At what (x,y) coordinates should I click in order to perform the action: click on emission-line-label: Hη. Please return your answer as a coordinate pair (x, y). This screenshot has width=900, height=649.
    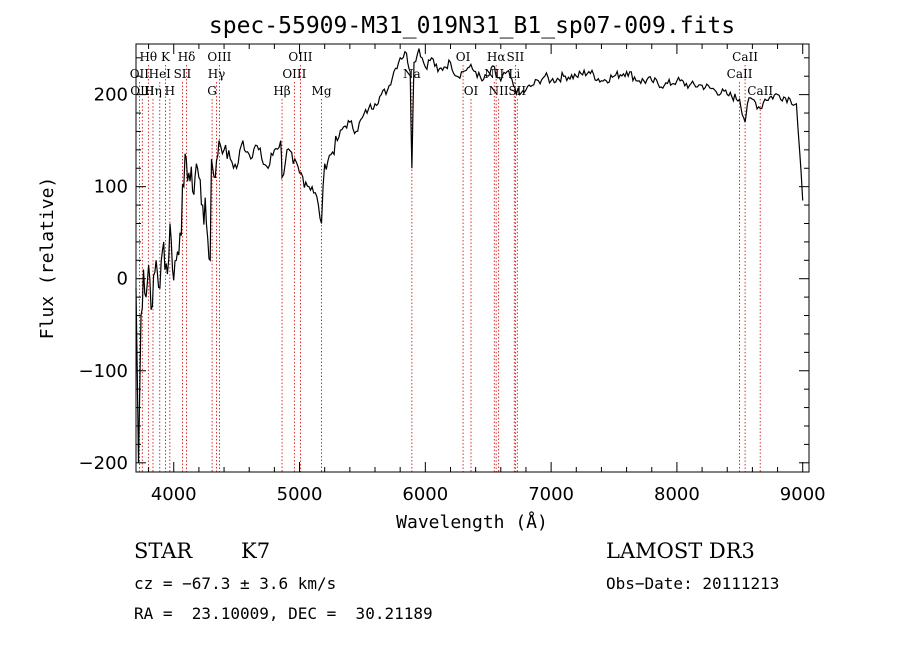
    Looking at the image, I should click on (153, 91).